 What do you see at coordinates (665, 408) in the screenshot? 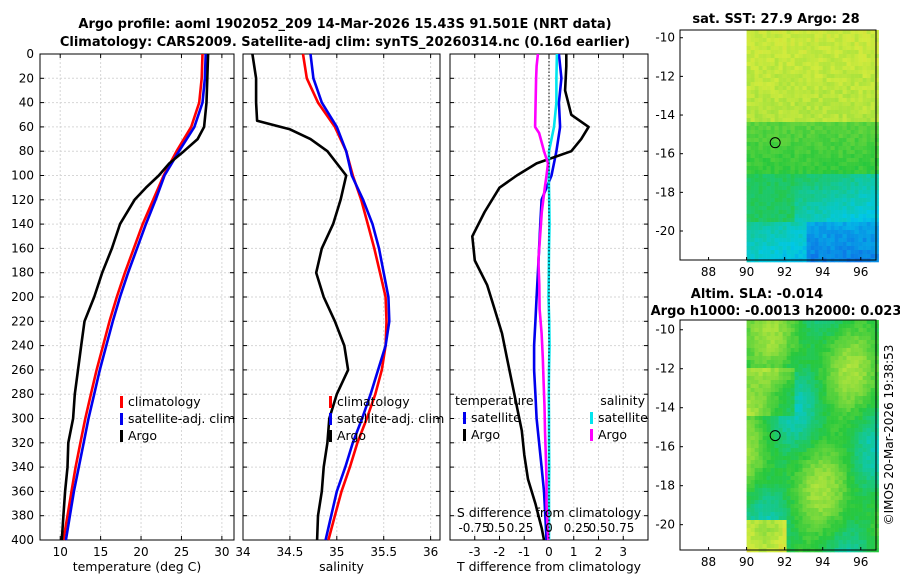
I see `y-tick-label: -14` at bounding box center [665, 408].